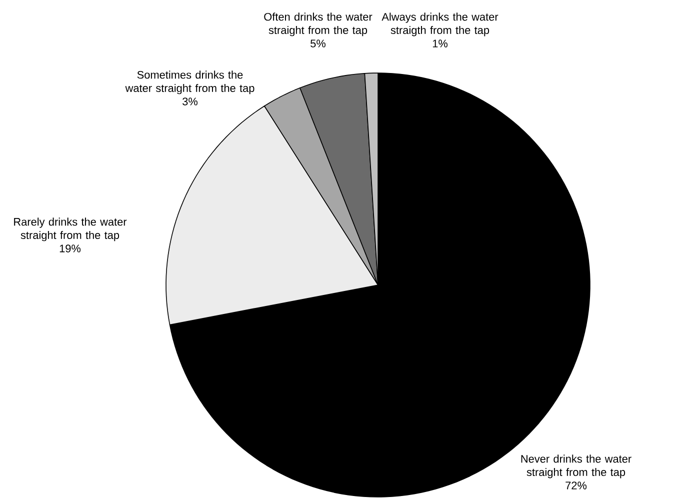 The image size is (691, 504). What do you see at coordinates (189, 82) in the screenshot?
I see `slice-label: Sometimes drinks the water straight from the tap` at bounding box center [189, 82].